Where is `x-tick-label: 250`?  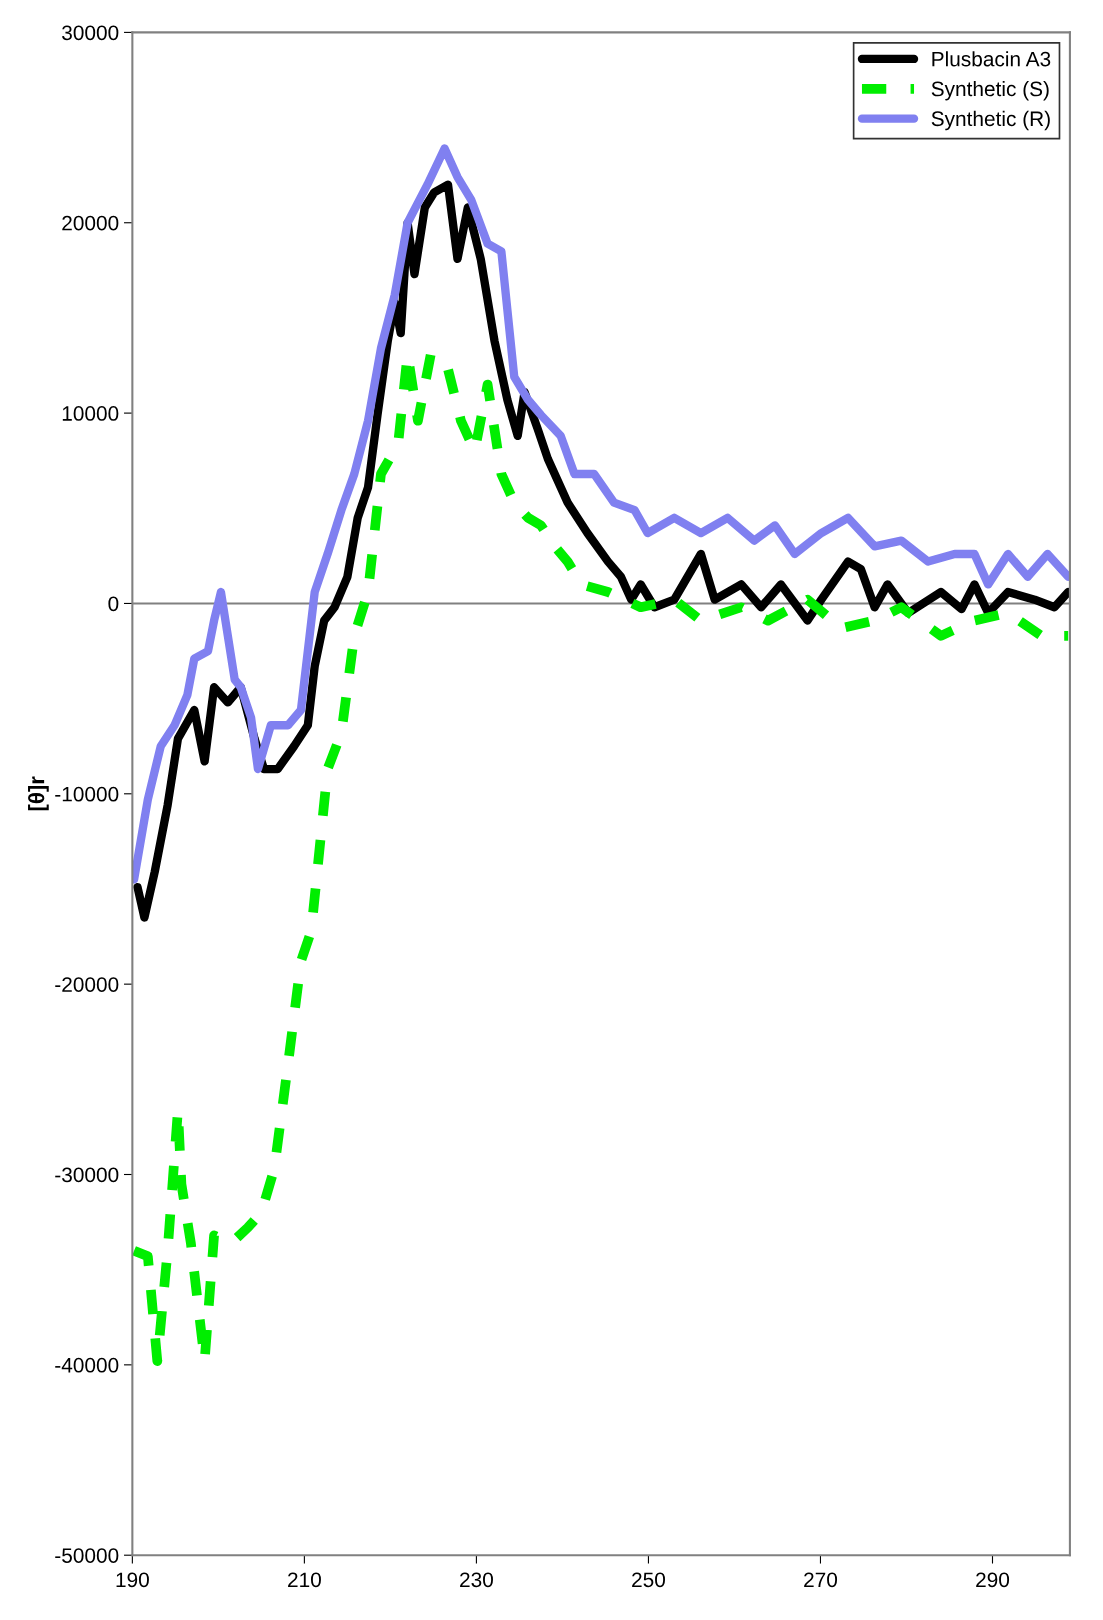
x-tick-label: 250 is located at coordinates (649, 1580).